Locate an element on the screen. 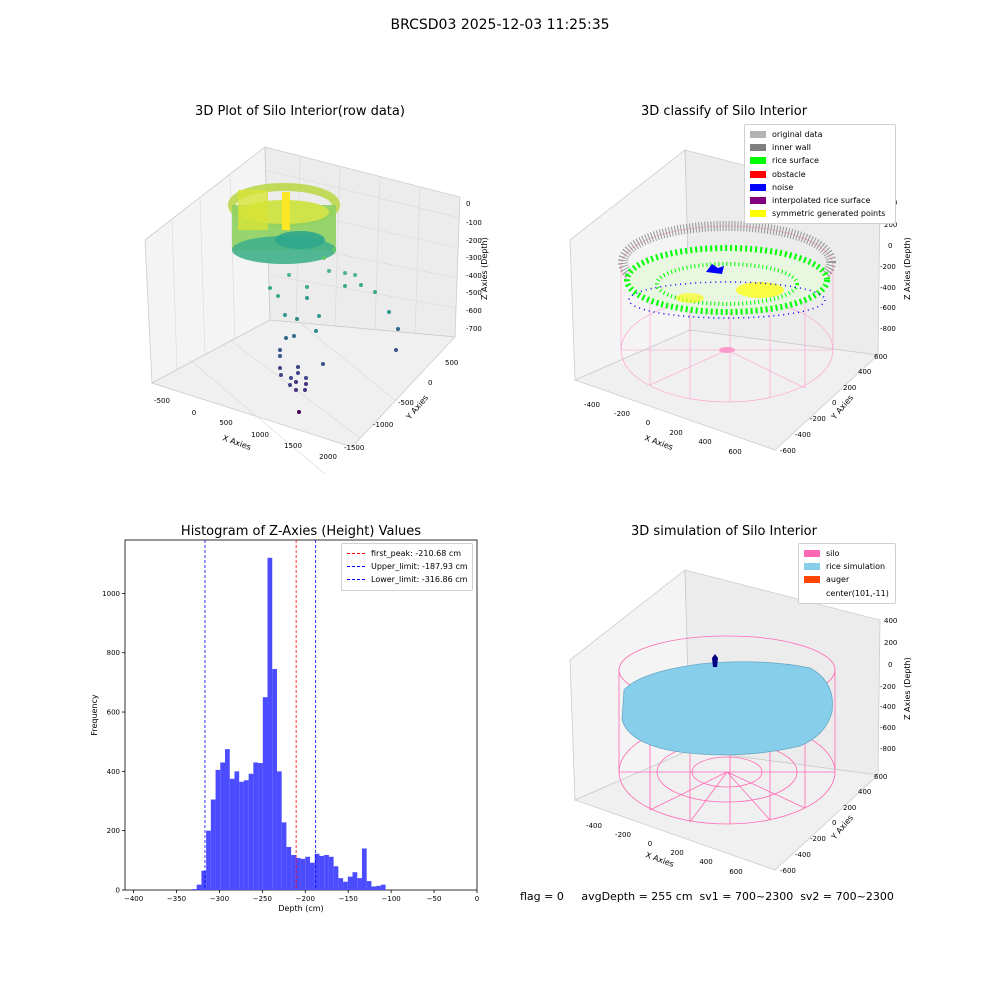  raw-ztick: -500 is located at coordinates (474, 293).